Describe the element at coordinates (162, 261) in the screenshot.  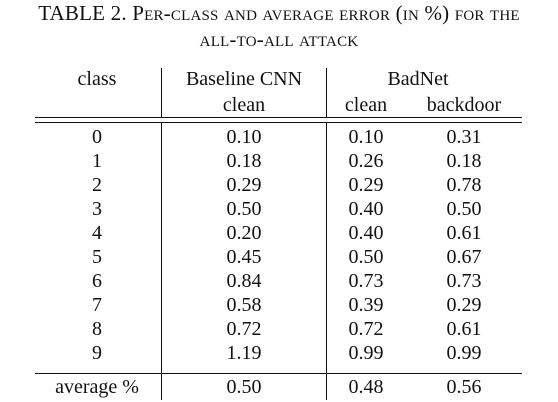
I see `column-separator-1-body` at that location.